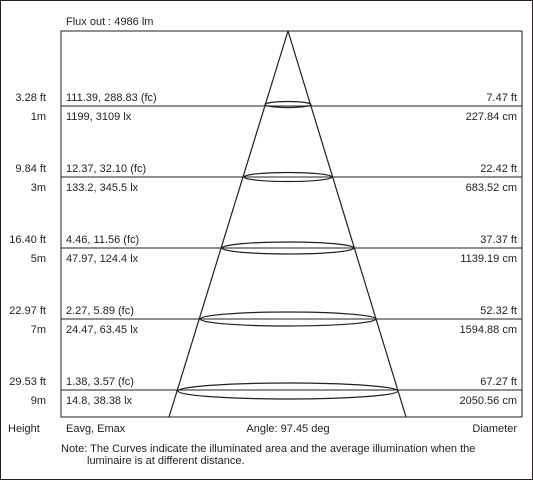 Image resolution: width=533 pixels, height=480 pixels. What do you see at coordinates (38, 401) in the screenshot?
I see `height-m-5: 9m` at bounding box center [38, 401].